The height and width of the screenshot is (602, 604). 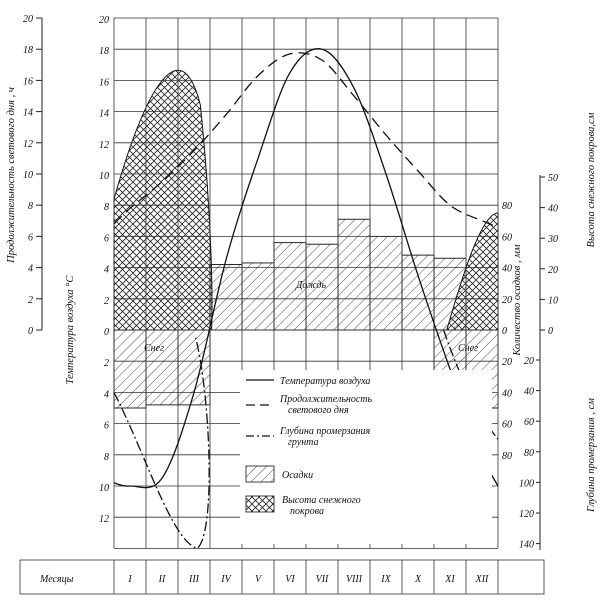 What do you see at coordinates (386, 283) in the screenshot?
I see `precip-rain-bar-IX` at bounding box center [386, 283].